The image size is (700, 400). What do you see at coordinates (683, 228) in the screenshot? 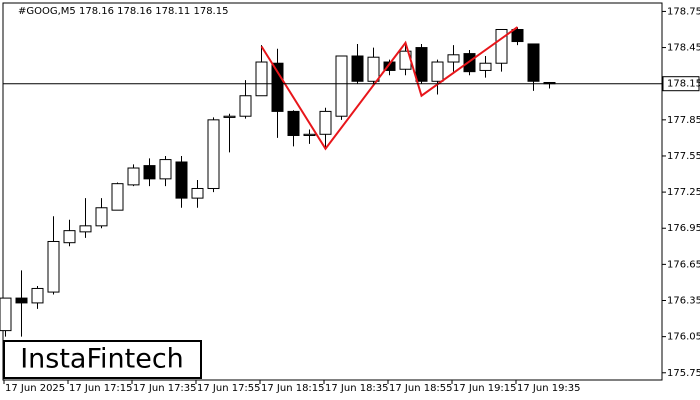
I see `y-tick-label: 176.95` at bounding box center [683, 228].